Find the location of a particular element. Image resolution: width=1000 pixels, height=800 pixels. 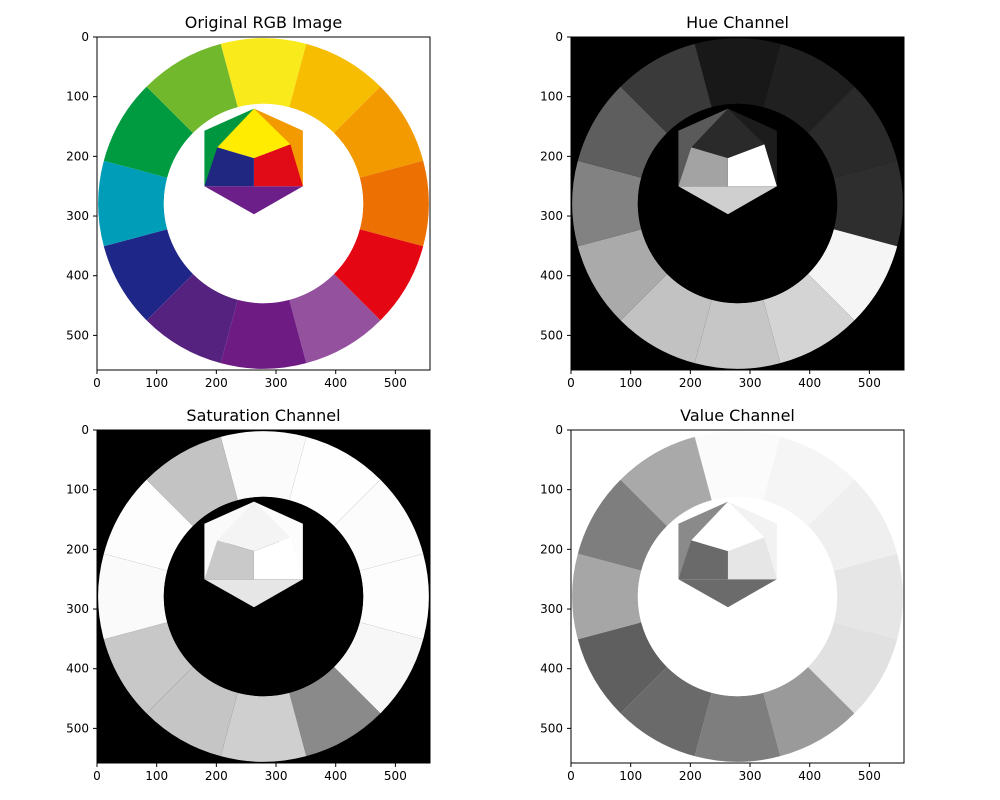

panel-title: Saturation Channel is located at coordinates (263, 415).